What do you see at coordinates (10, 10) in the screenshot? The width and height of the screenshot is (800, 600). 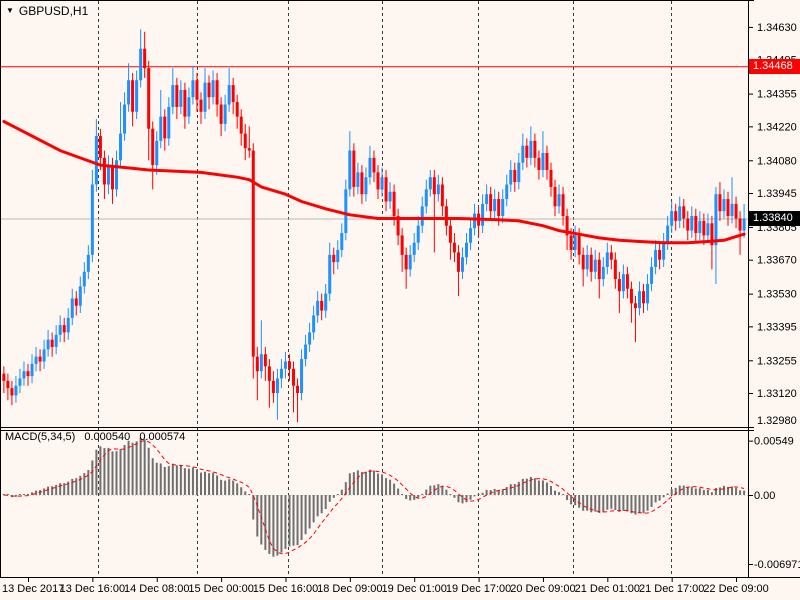 I see `symbol-dropdown-icon: ▼` at bounding box center [10, 10].